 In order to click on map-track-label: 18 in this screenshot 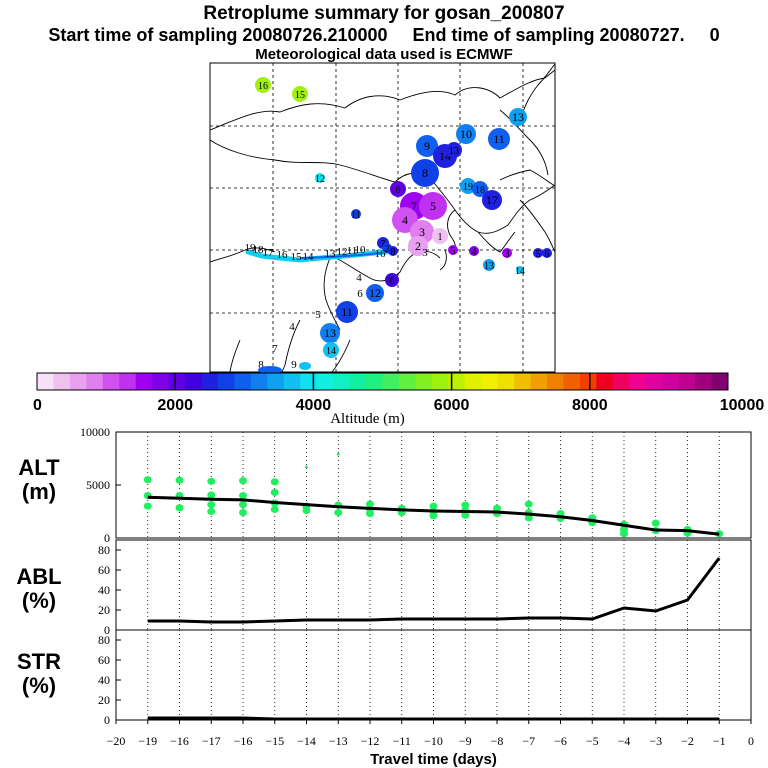, I will do `click(259, 250)`.